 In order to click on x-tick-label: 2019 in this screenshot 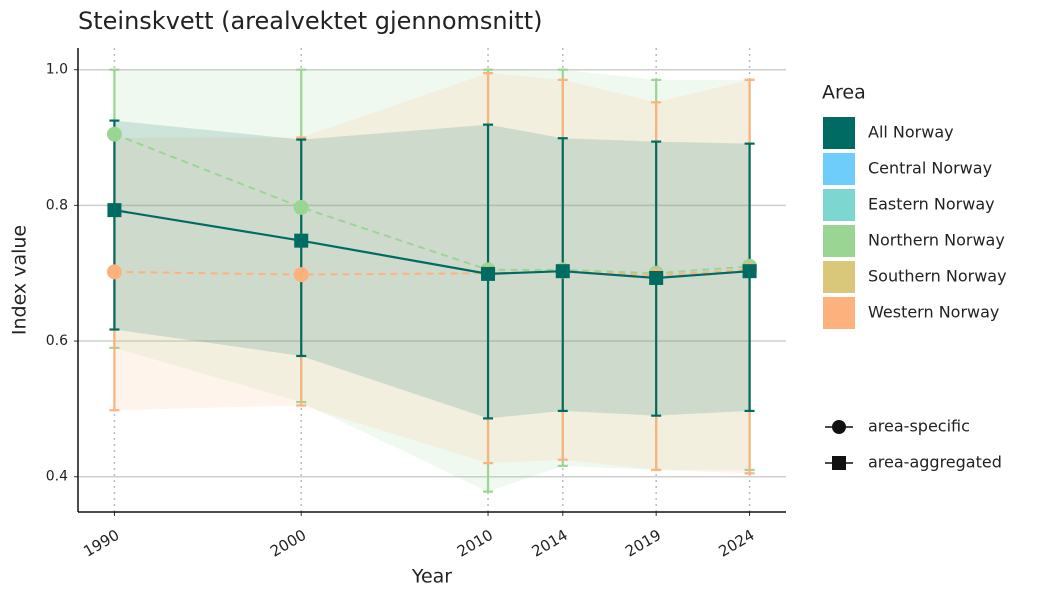, I will do `click(643, 543)`.